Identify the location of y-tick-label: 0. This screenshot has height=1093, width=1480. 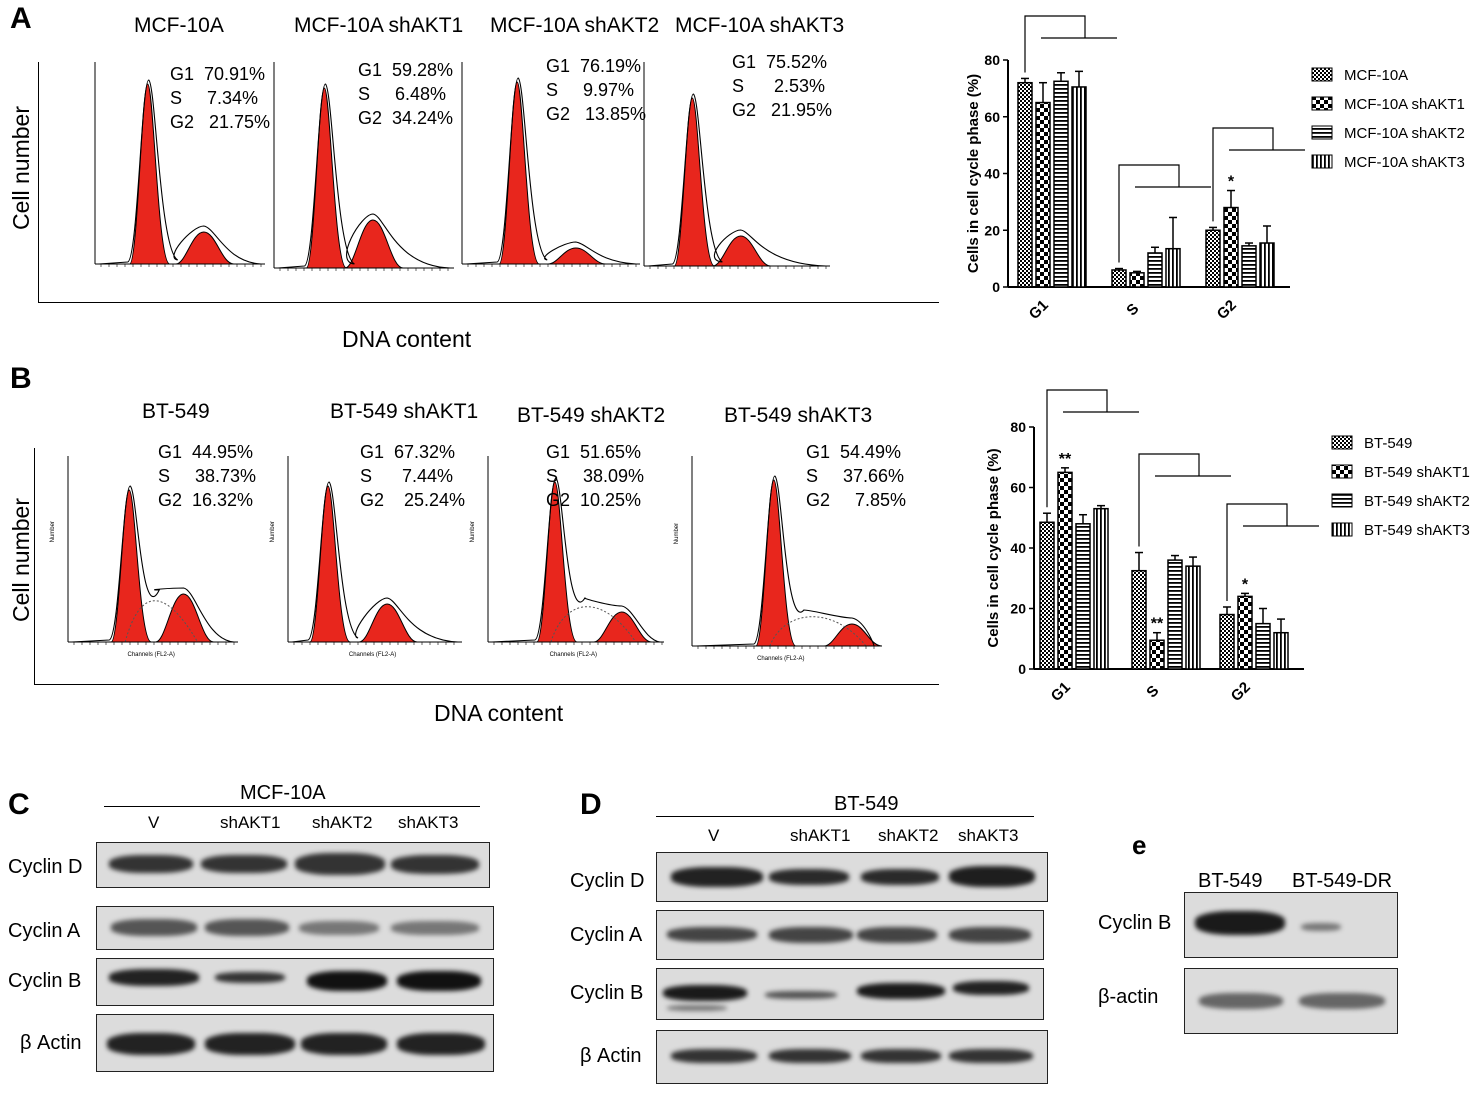
(1022, 669).